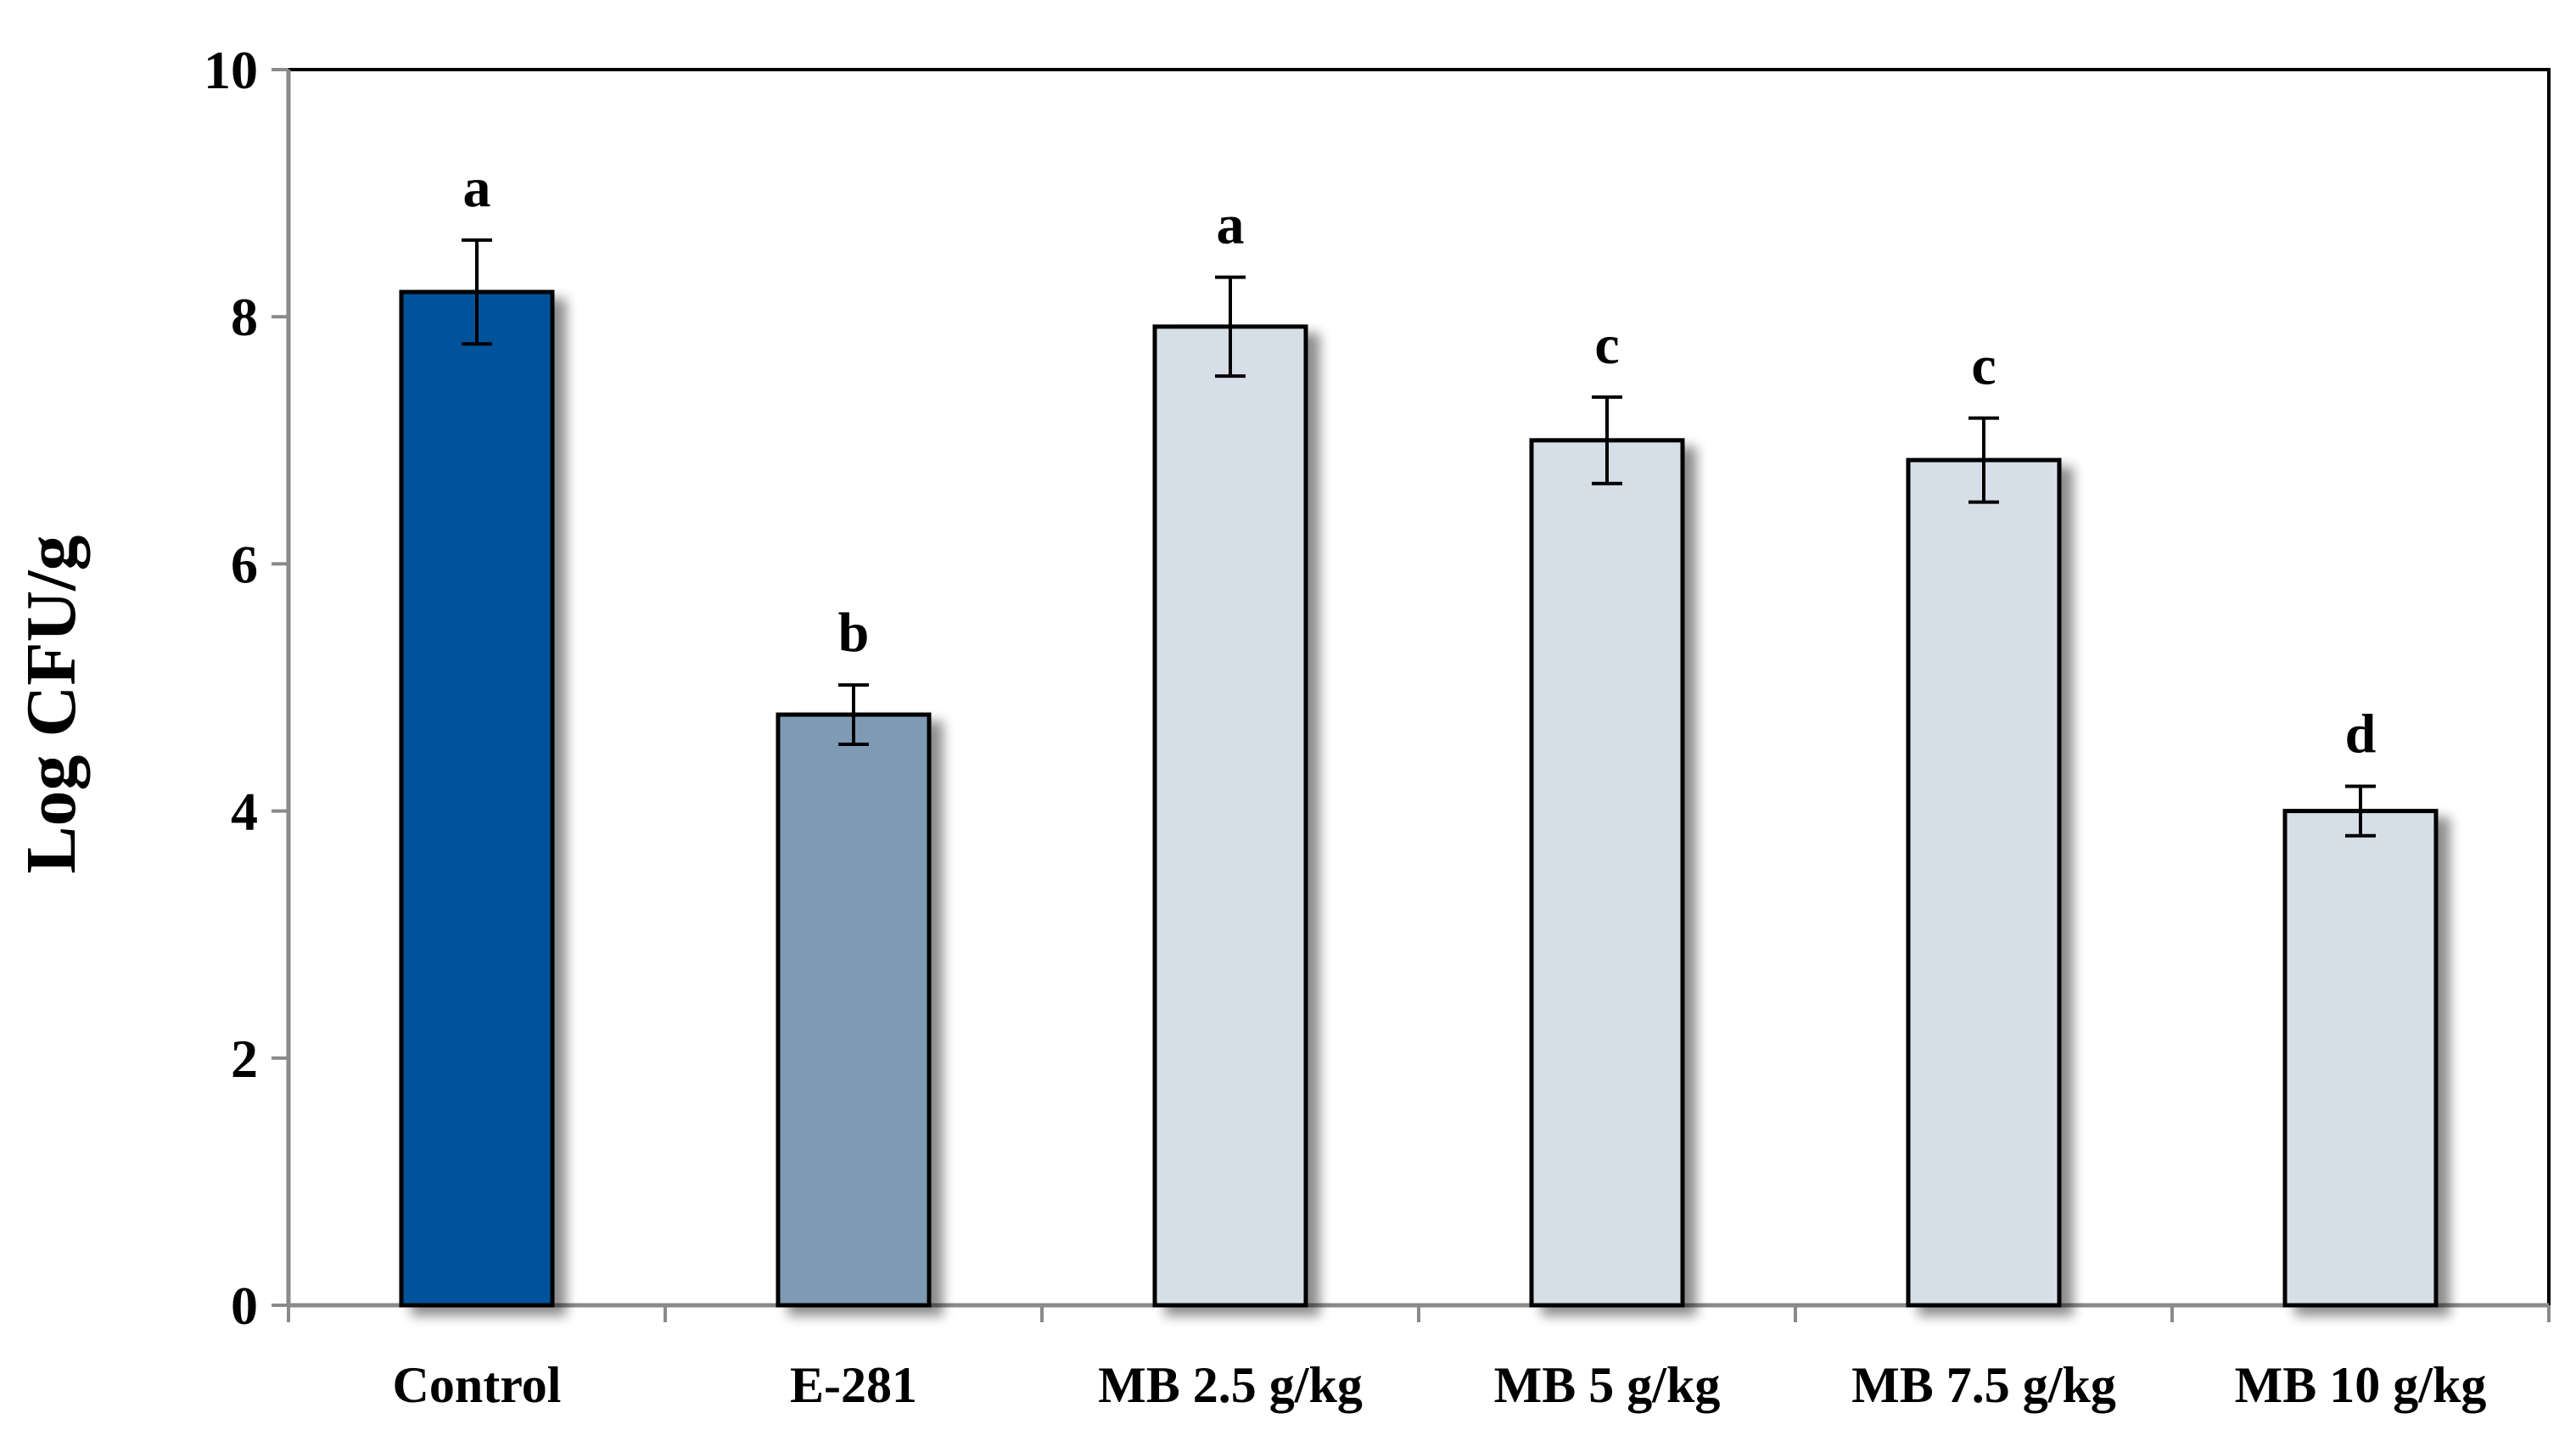 This screenshot has height=1447, width=2576. Describe the element at coordinates (854, 1385) in the screenshot. I see `x-tick-label: E-281` at that location.